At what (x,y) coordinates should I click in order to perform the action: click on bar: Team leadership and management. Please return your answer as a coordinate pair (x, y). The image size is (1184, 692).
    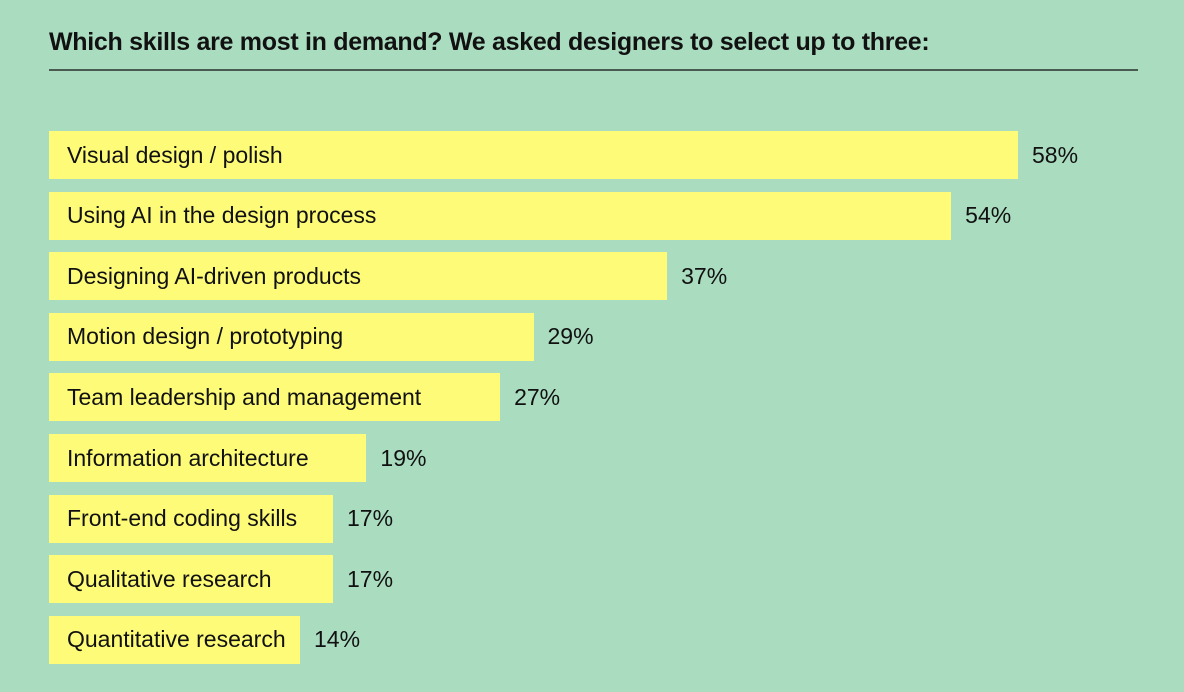
    Looking at the image, I should click on (275, 397).